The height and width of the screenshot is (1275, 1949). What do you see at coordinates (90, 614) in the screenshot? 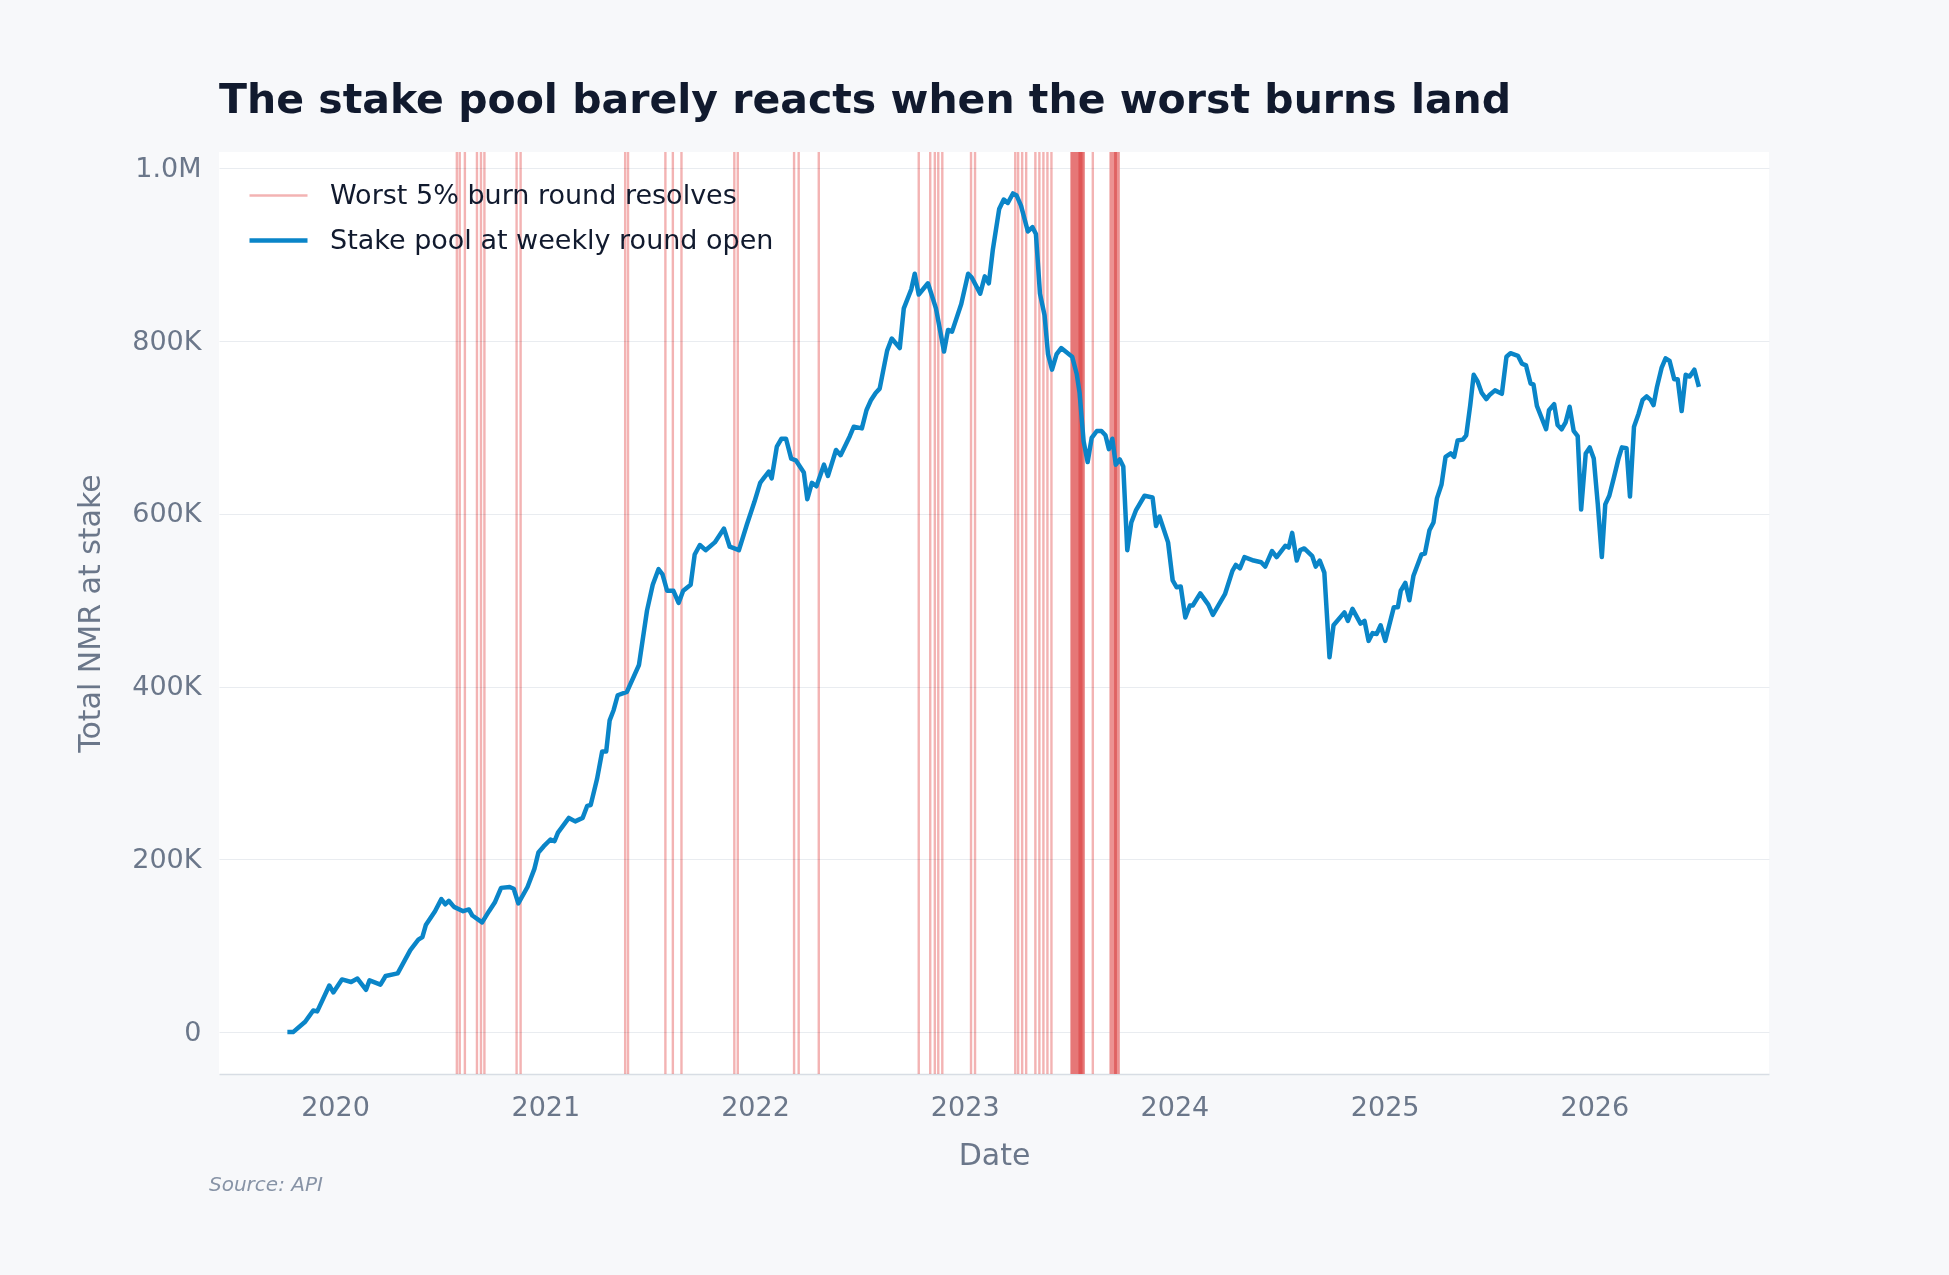
I see `y-axis-title: Total NMR at stake` at bounding box center [90, 614].